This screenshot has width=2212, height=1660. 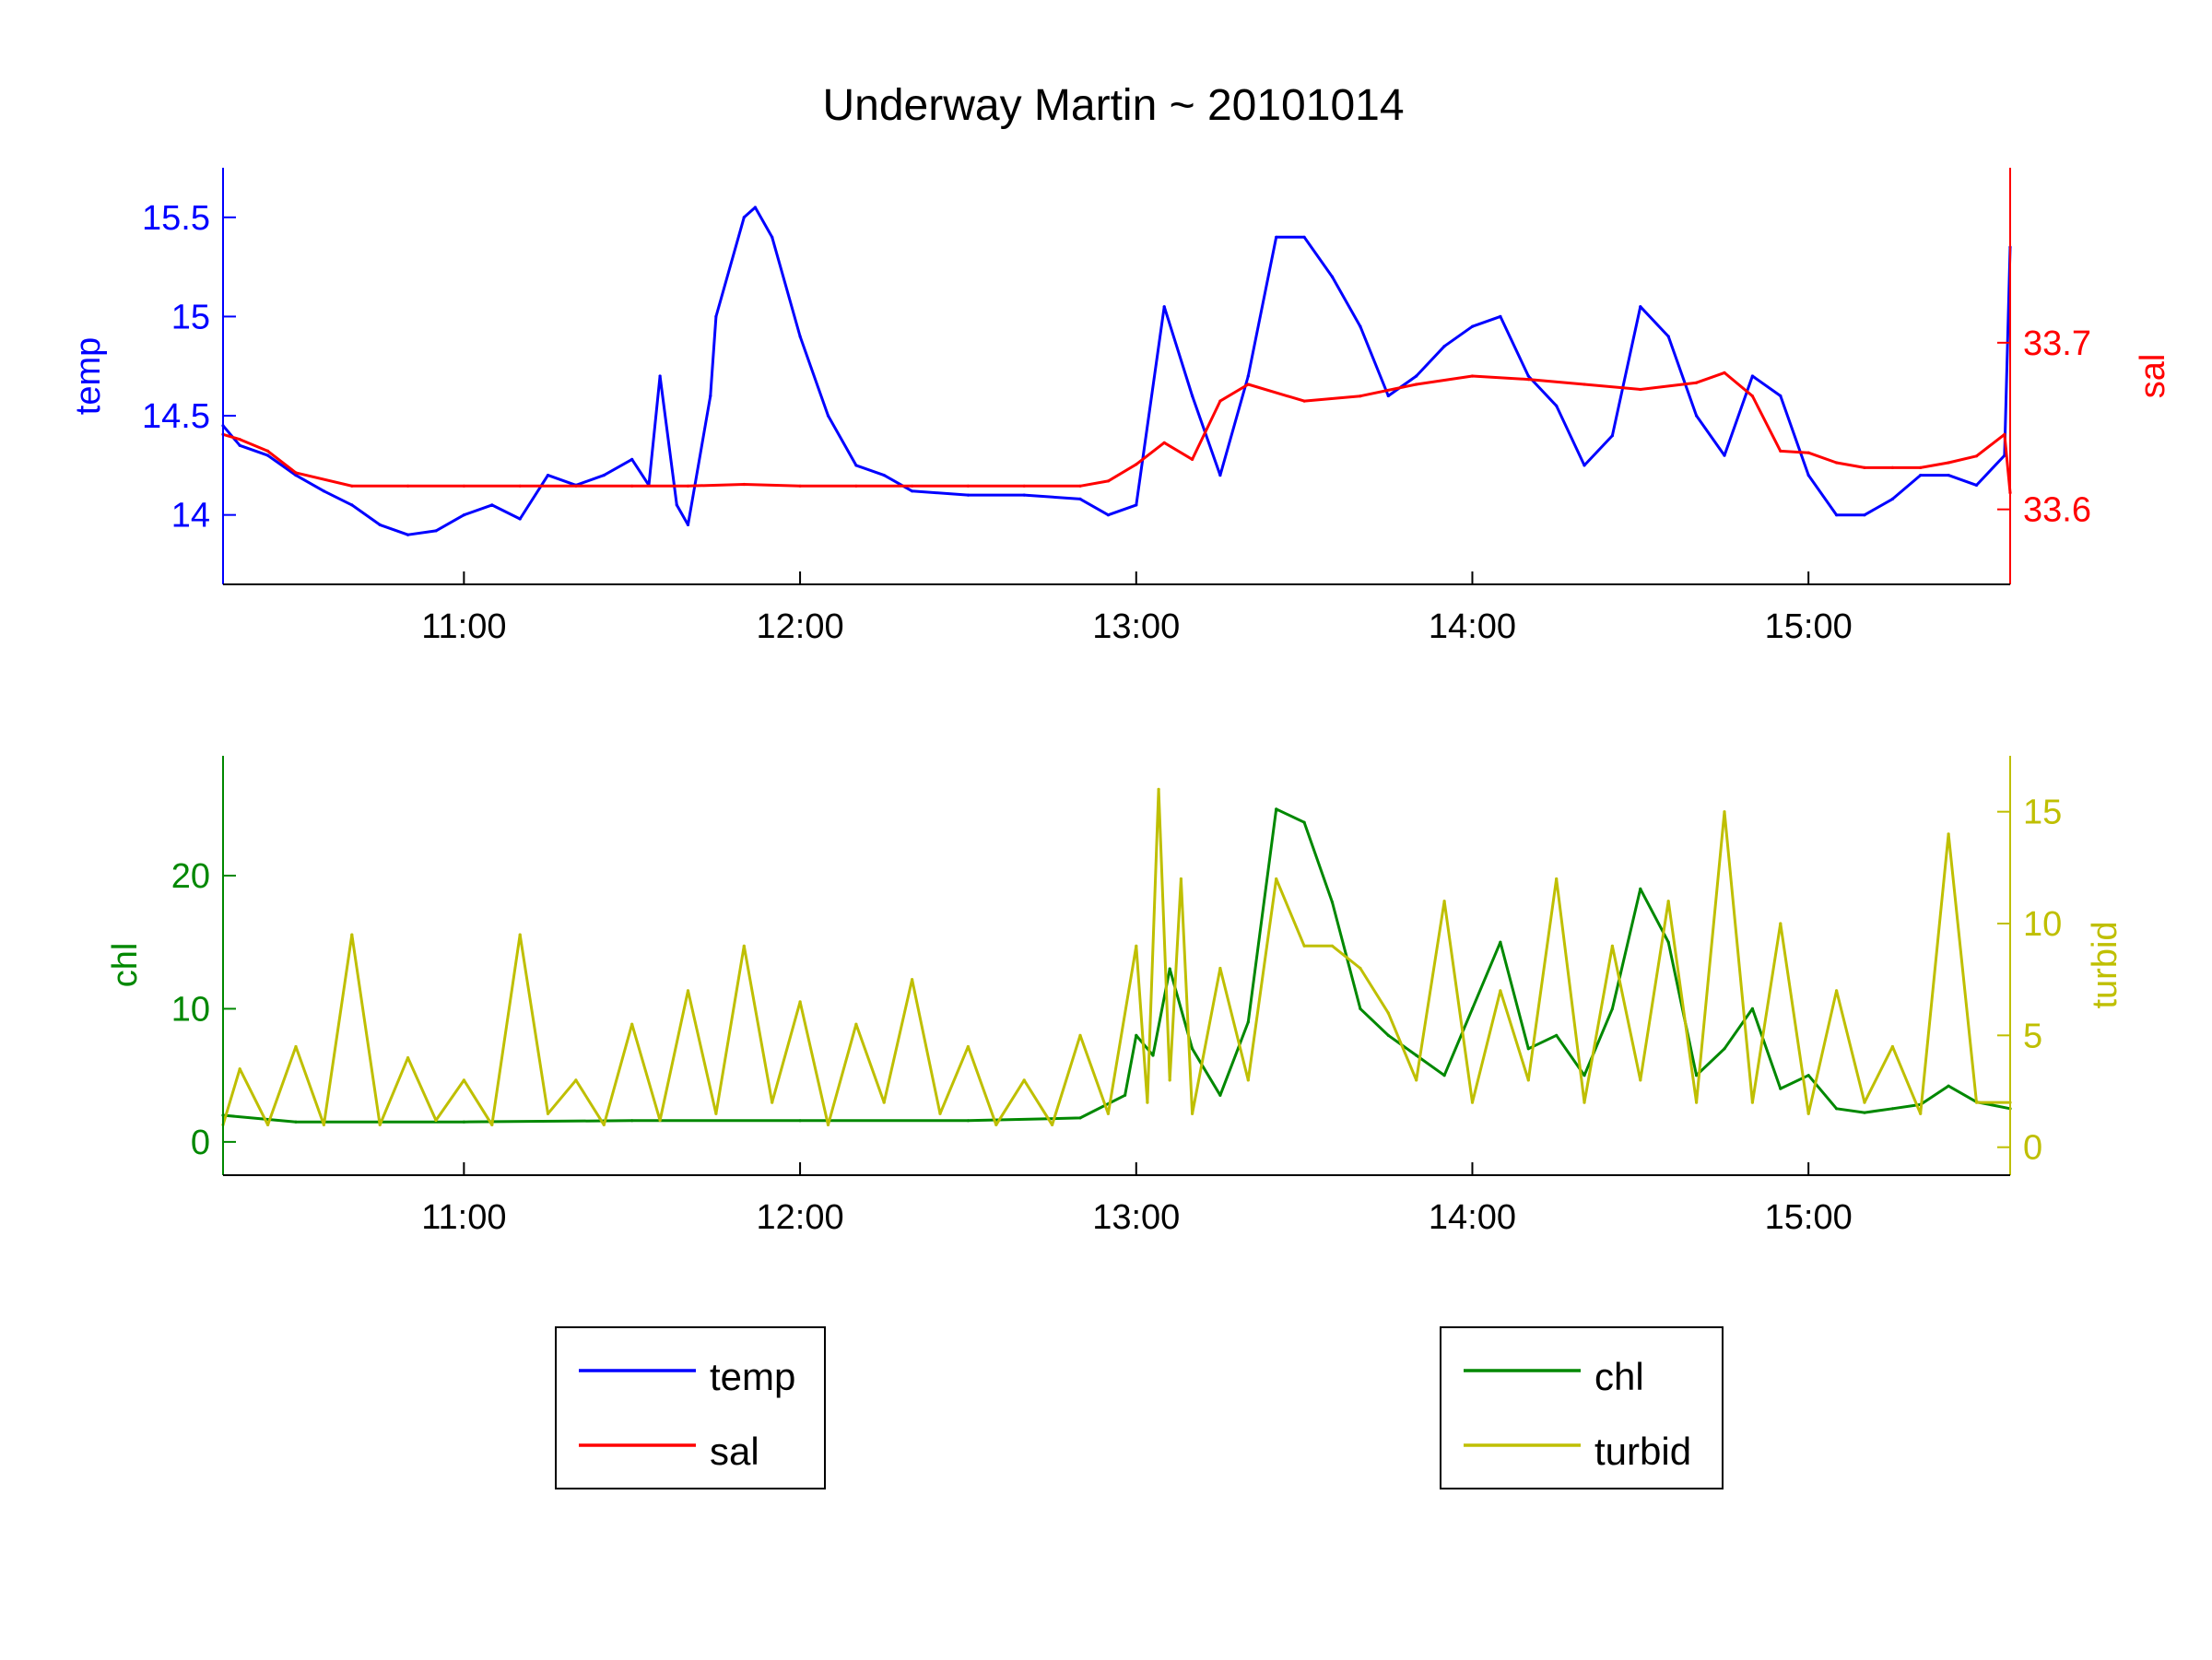 What do you see at coordinates (752, 1376) in the screenshot?
I see `legend-label-temp: temp` at bounding box center [752, 1376].